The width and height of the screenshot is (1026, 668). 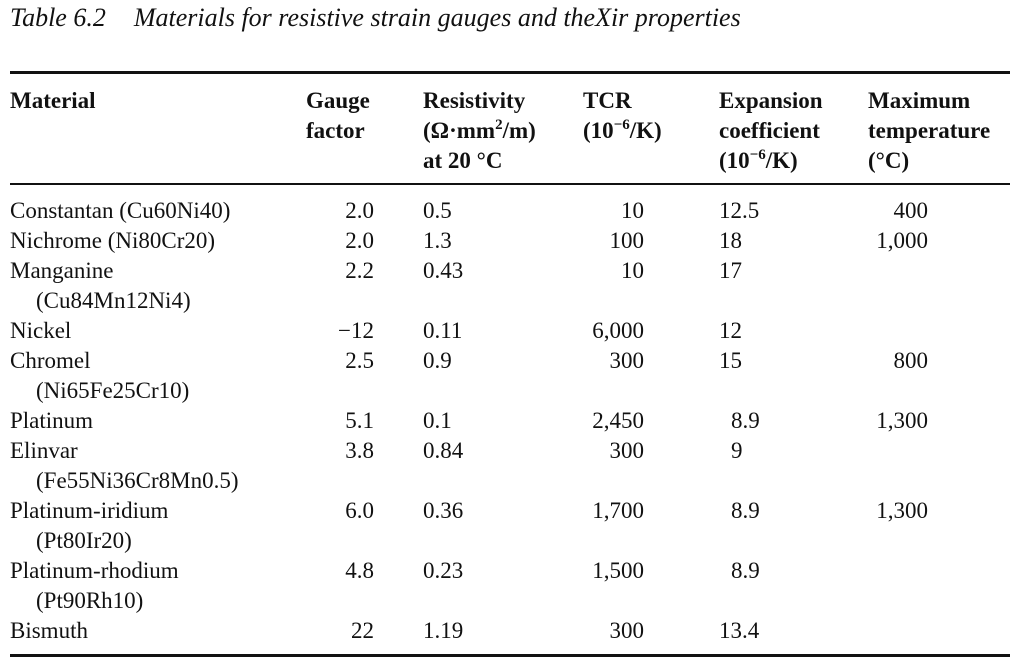 What do you see at coordinates (622, 115) in the screenshot?
I see `header-tcr: TCR (10−6/K)` at bounding box center [622, 115].